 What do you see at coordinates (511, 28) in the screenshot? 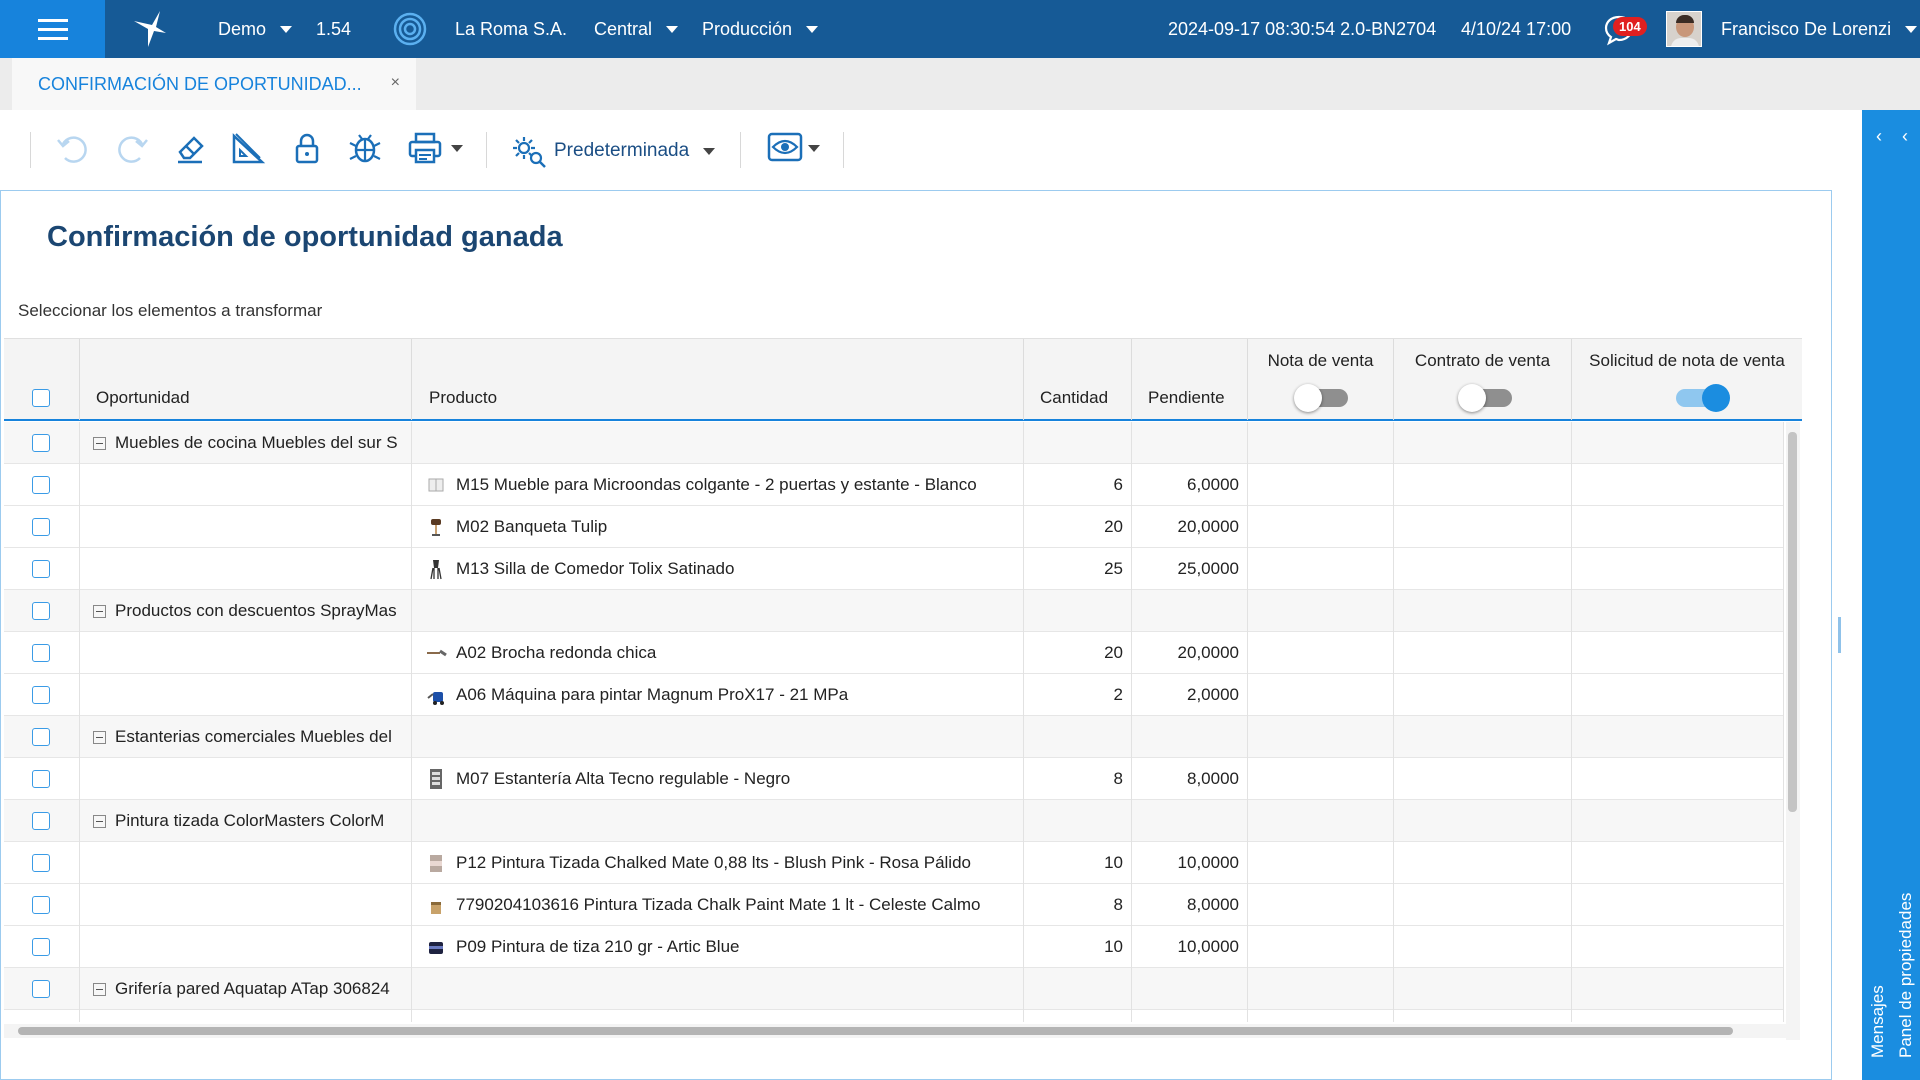
I see `company-label: La Roma S.A.` at bounding box center [511, 28].